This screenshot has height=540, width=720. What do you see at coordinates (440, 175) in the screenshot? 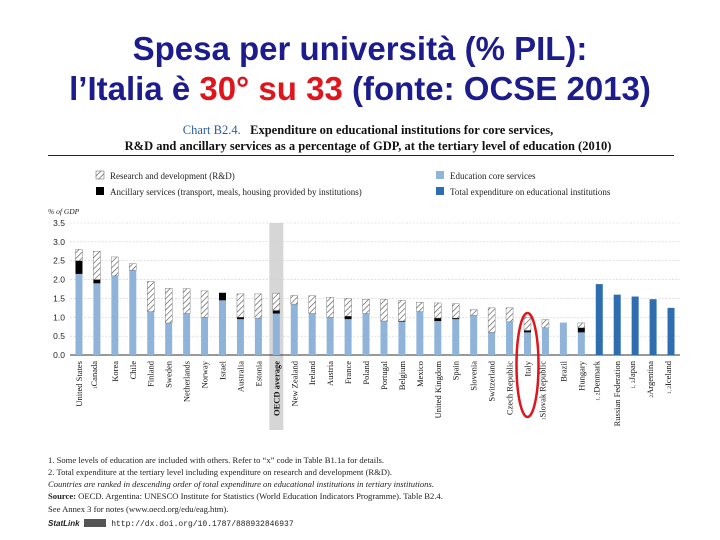
I see `legend-swatch-core` at bounding box center [440, 175].